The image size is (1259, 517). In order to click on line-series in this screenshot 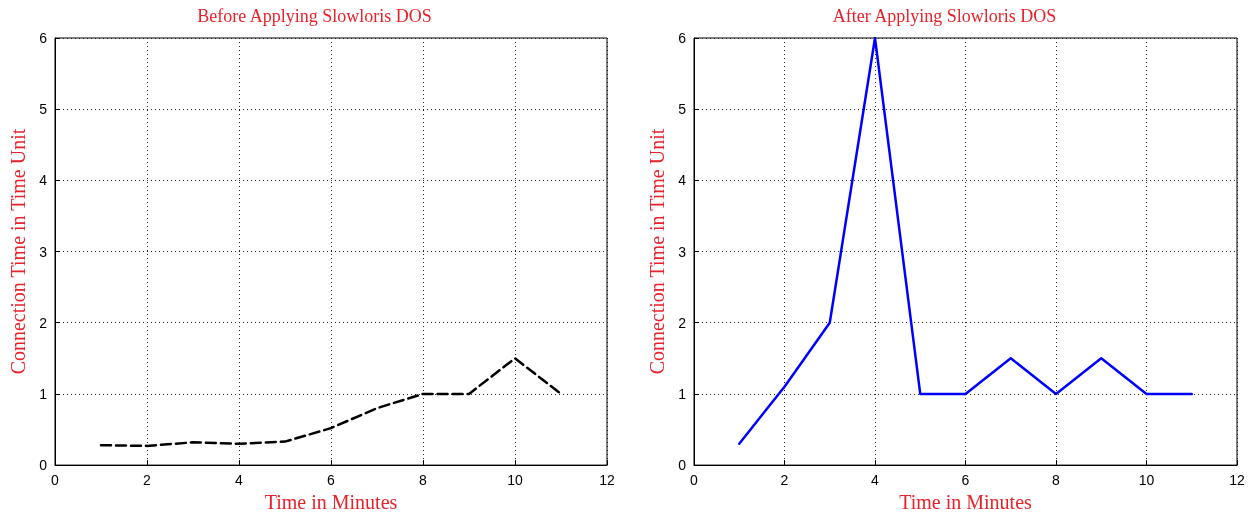, I will do `click(331, 402)`.